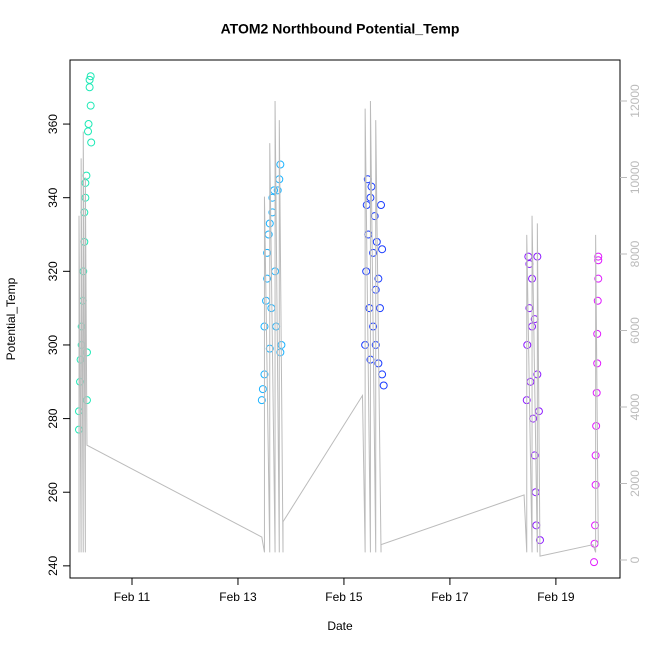 This screenshot has height=655, width=650. I want to click on y-tick-label: 280, so click(53, 418).